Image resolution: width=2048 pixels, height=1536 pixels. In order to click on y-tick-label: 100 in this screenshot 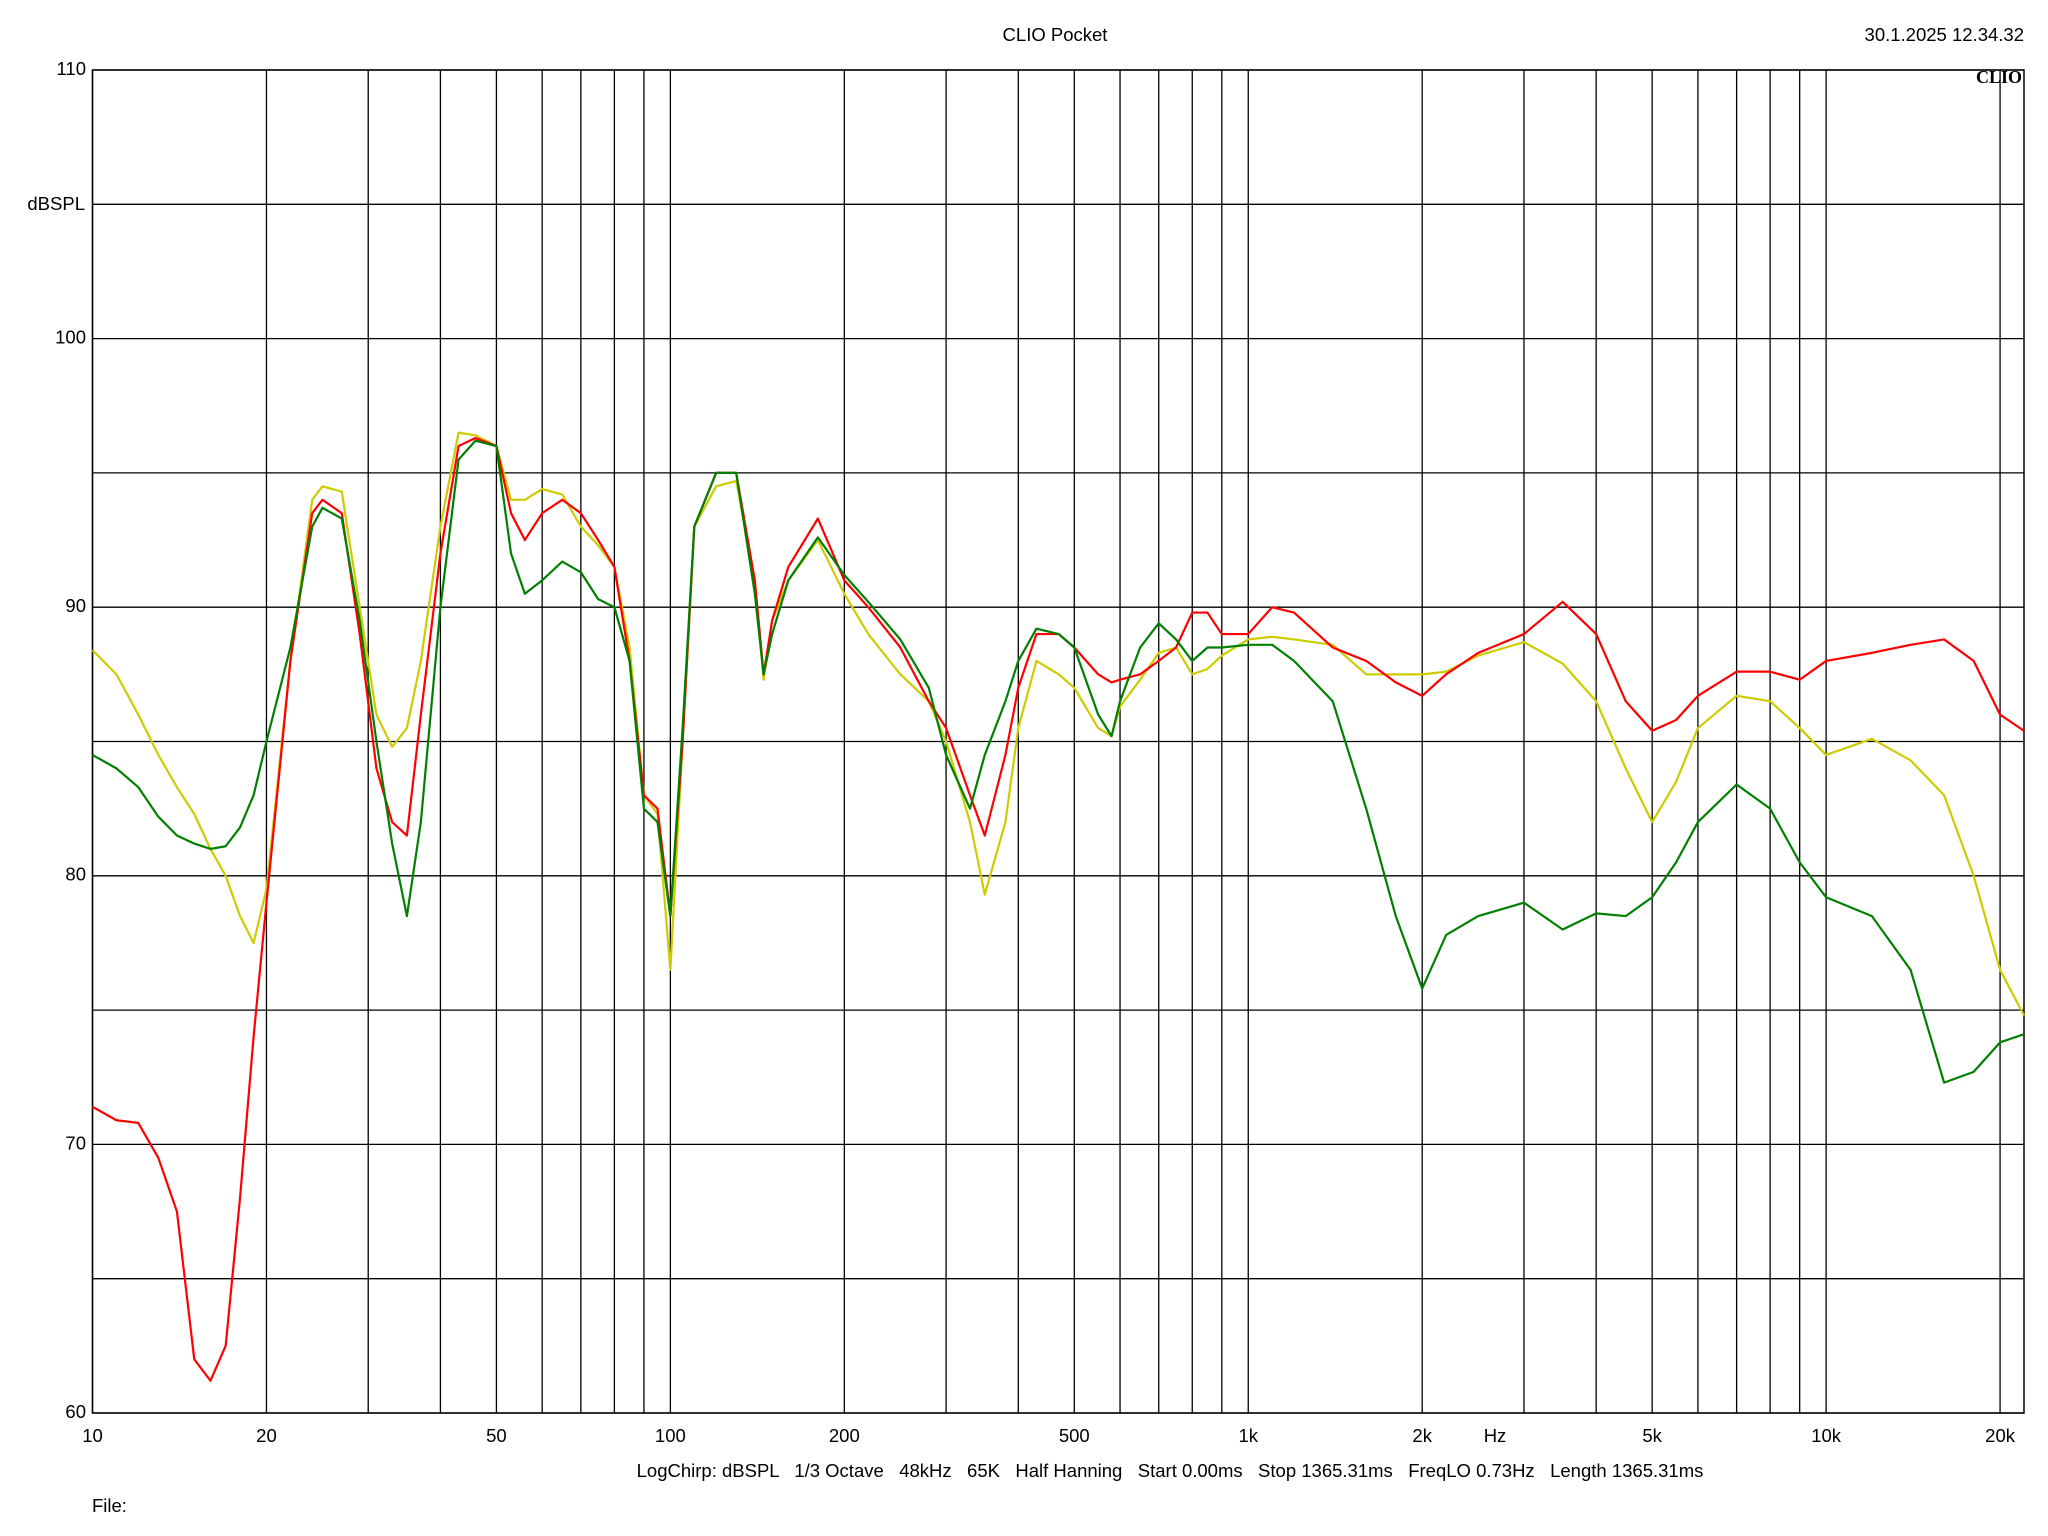, I will do `click(70, 336)`.